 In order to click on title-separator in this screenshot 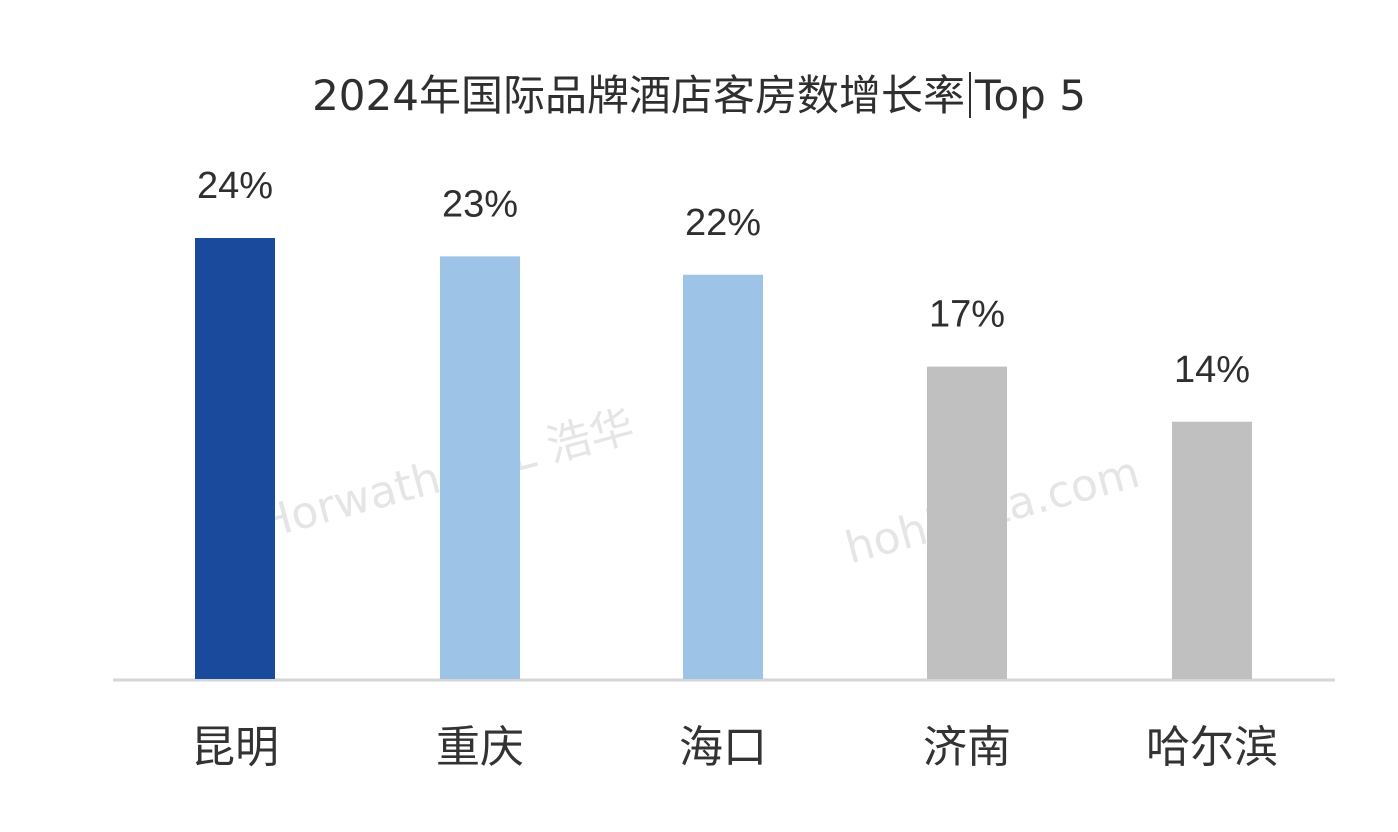, I will do `click(969, 95)`.